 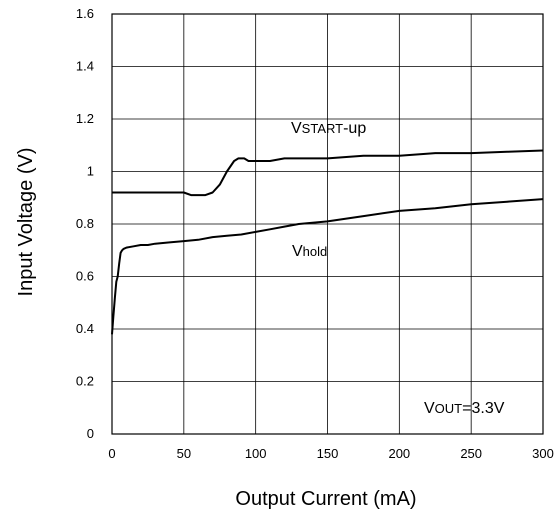 I want to click on condition-annotation-sub: OUT, so click(x=449, y=408).